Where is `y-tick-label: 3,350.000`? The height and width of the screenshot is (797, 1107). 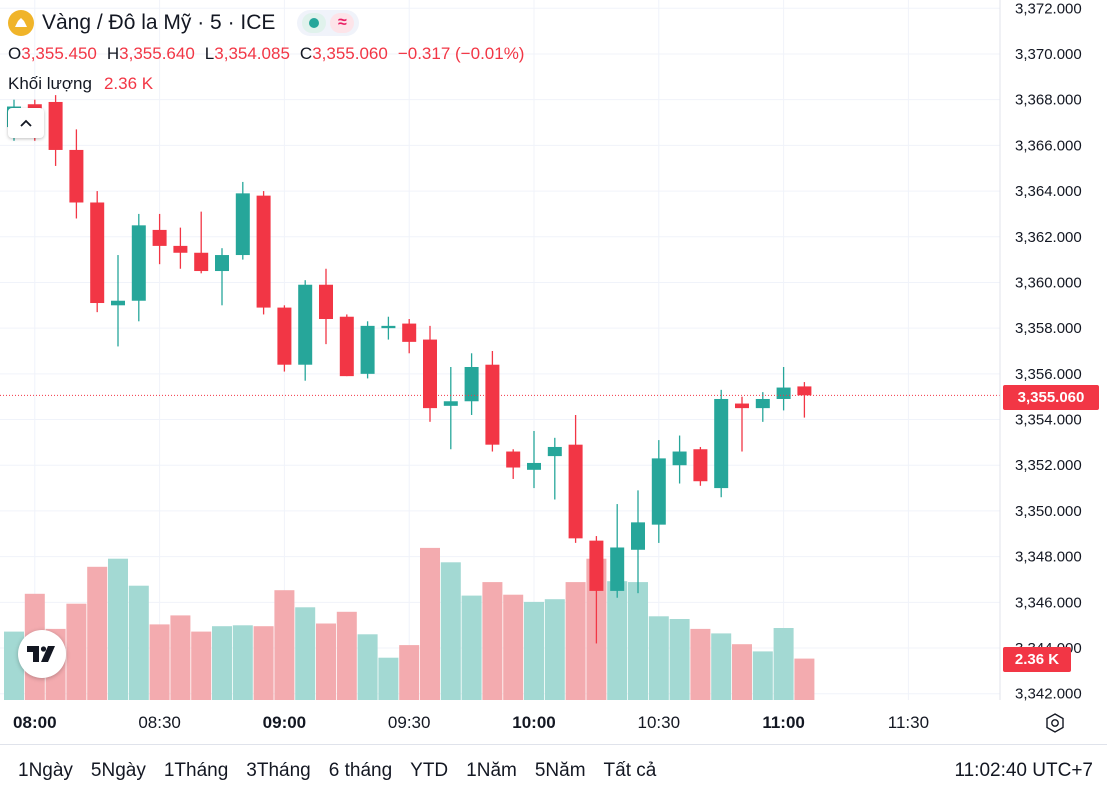 y-tick-label: 3,350.000 is located at coordinates (1048, 511).